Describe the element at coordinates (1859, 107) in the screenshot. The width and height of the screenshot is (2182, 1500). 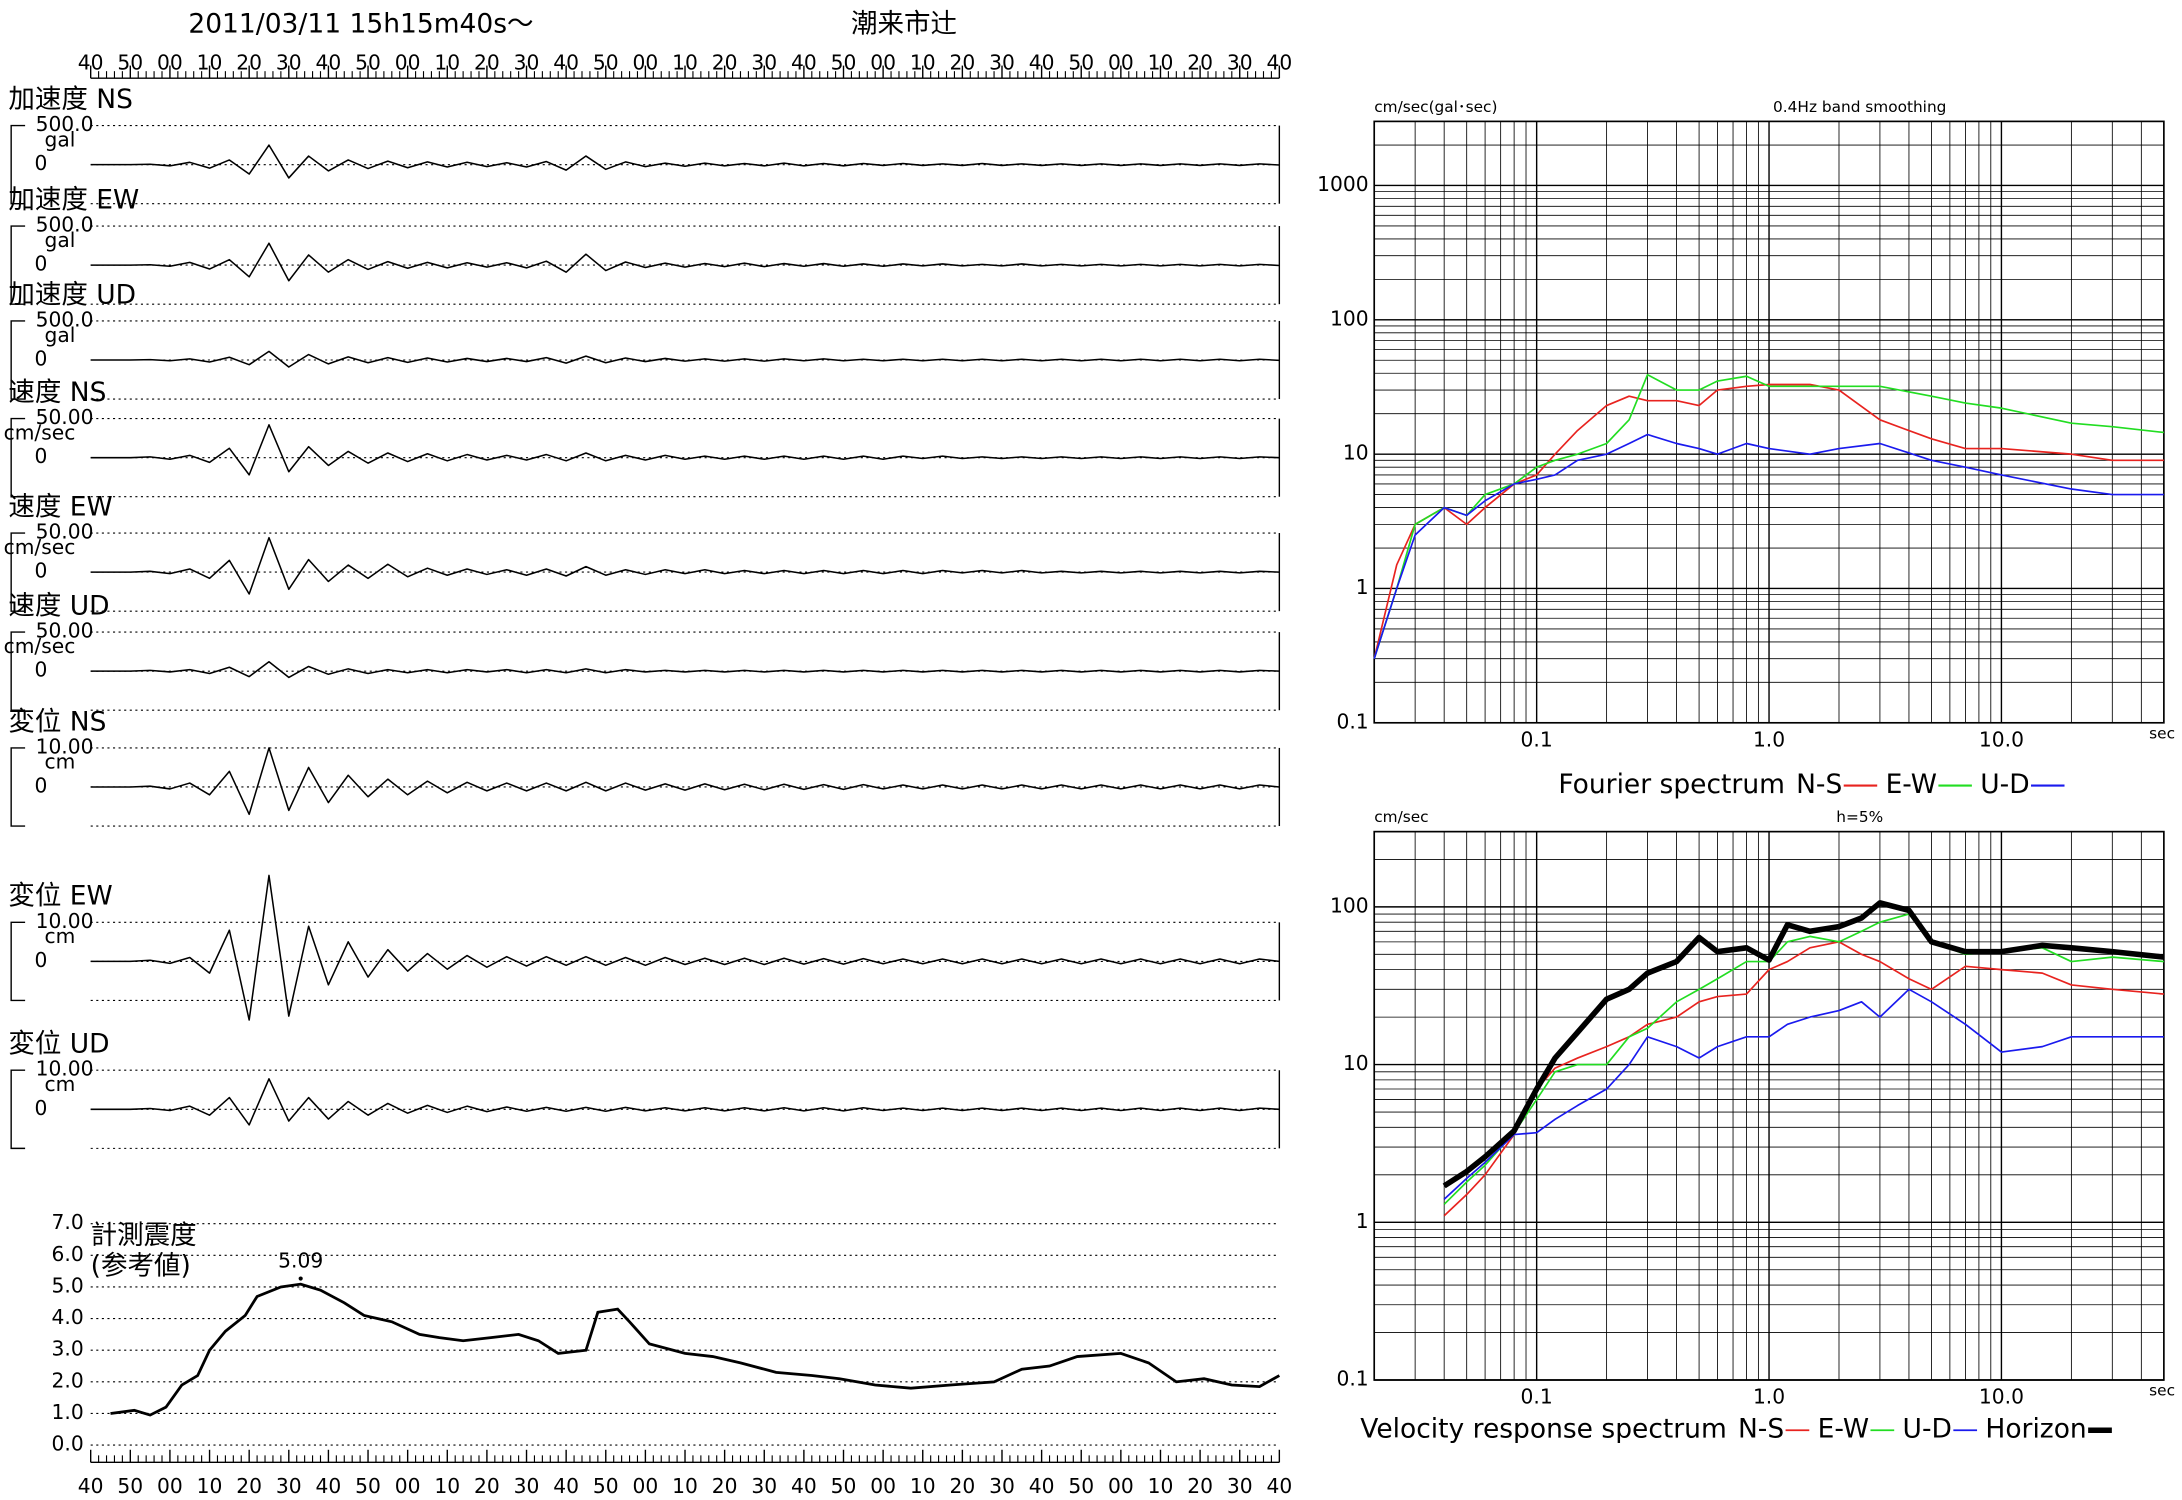
I see `chart-subtitle: 0.4Hz band smoothing` at that location.